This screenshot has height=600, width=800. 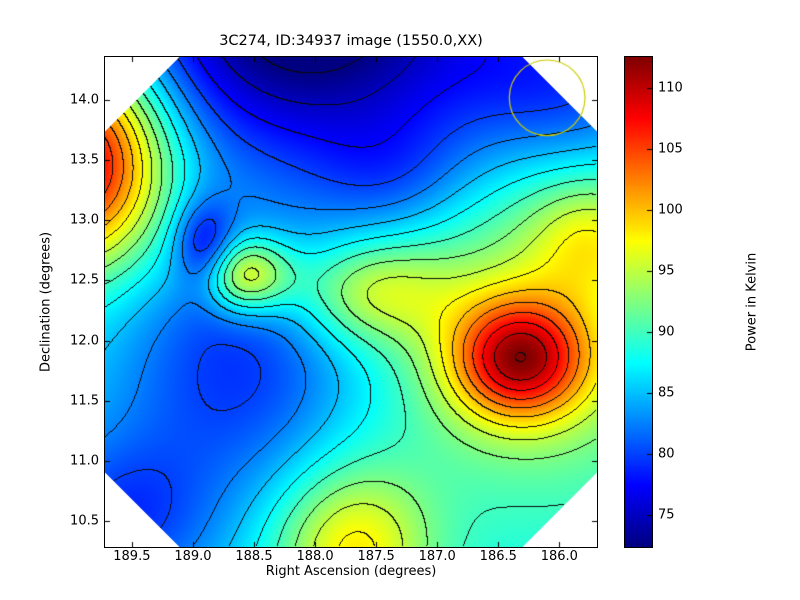 What do you see at coordinates (351, 41) in the screenshot?
I see `plot-title: 3C274, ID:34937 image (1550.0,XX)` at bounding box center [351, 41].